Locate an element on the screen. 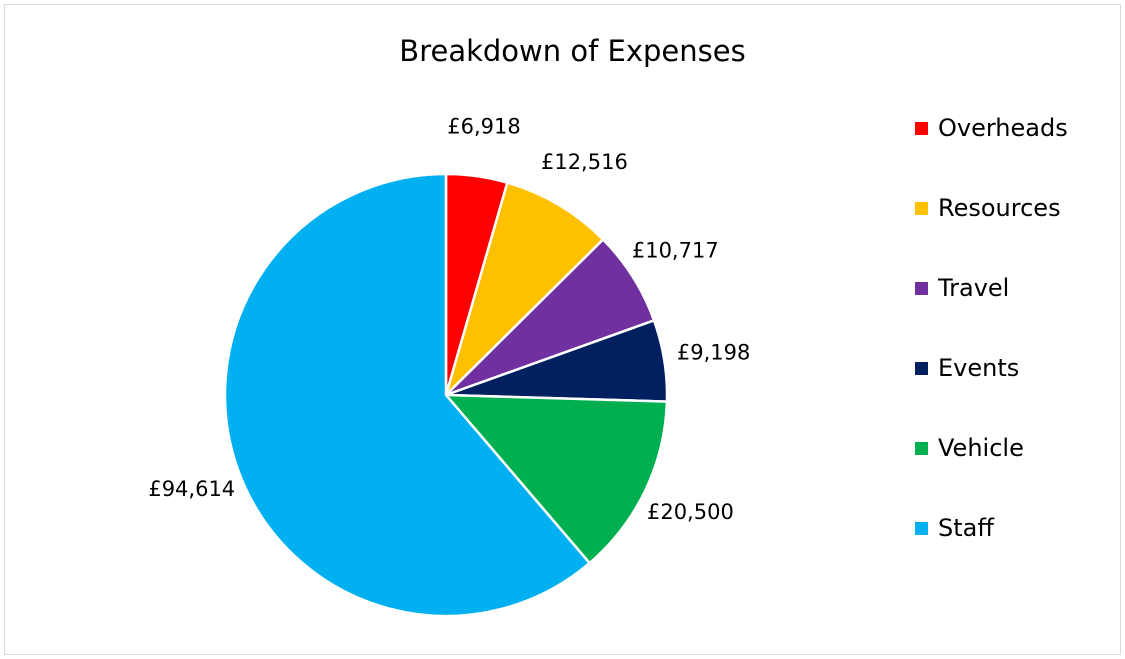  legend-item-resources: Resources is located at coordinates (988, 208).